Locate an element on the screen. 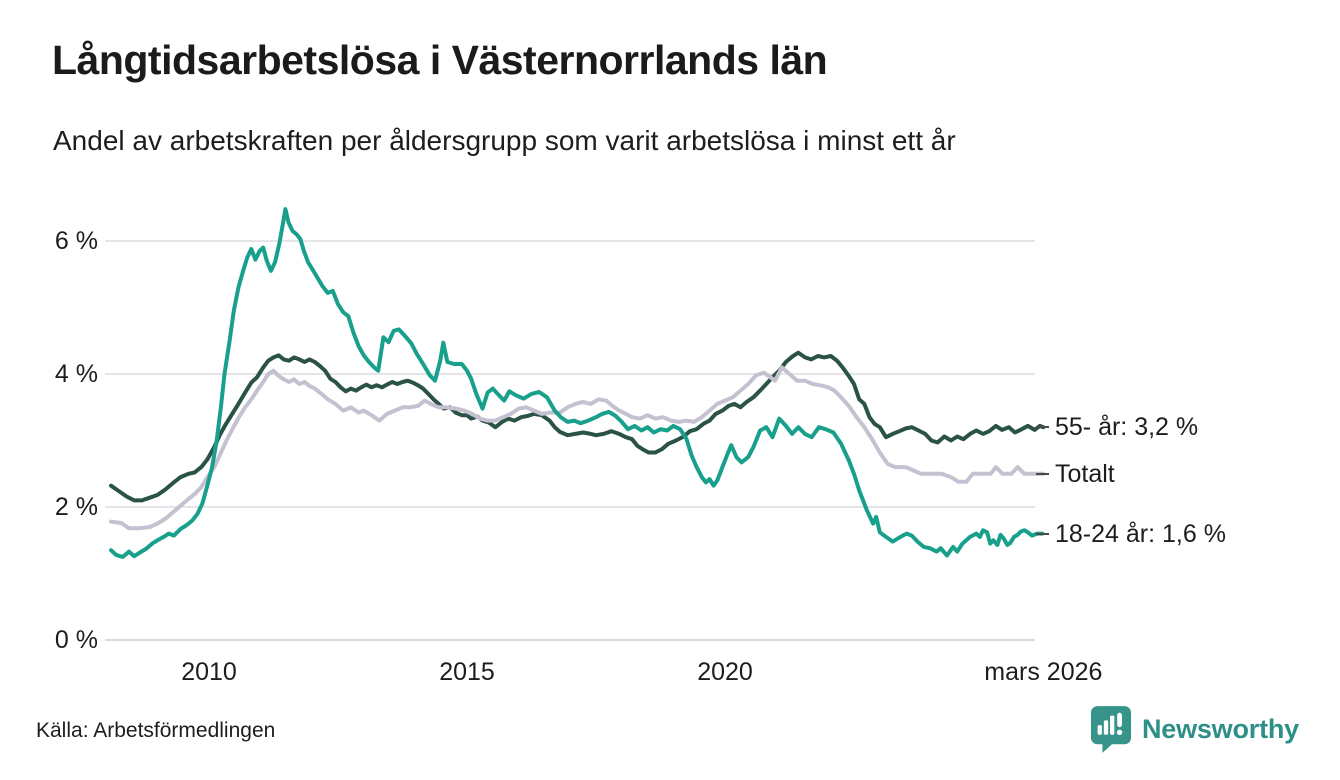 This screenshot has height=780, width=1340. series-line-totalt is located at coordinates (577, 448).